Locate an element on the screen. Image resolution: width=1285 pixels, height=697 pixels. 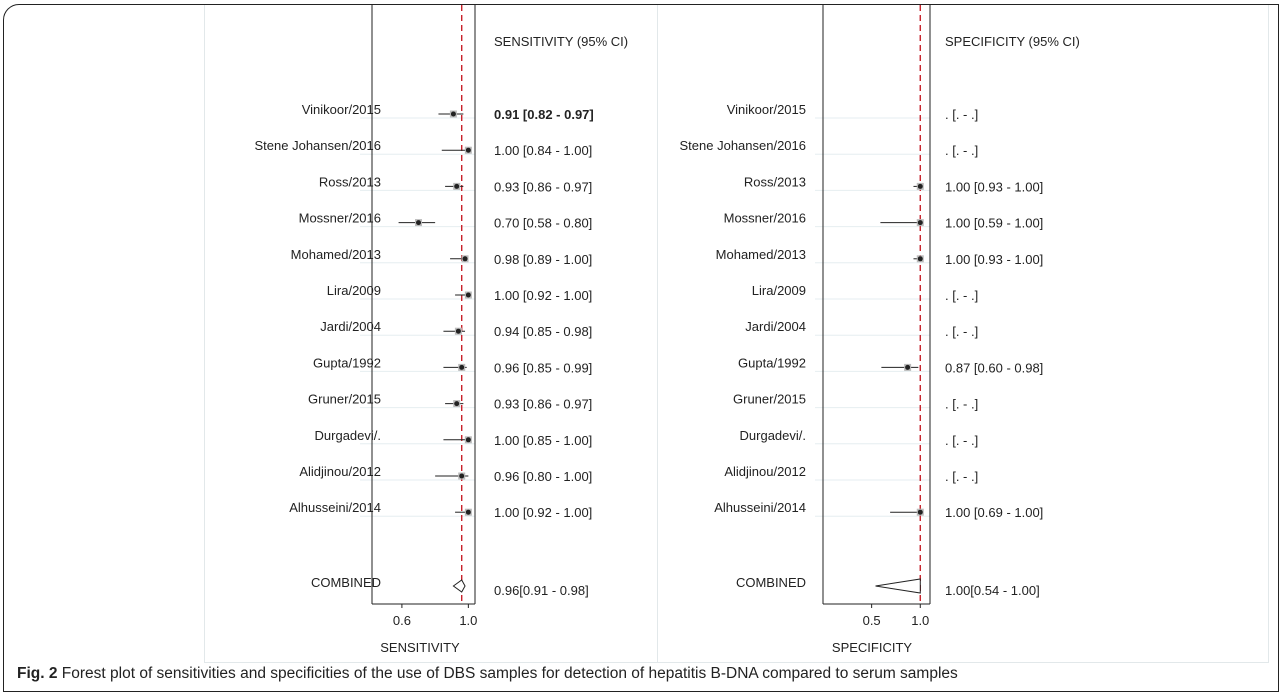
ci-label: 1.00 [0.59 - 1.00] is located at coordinates (994, 223).